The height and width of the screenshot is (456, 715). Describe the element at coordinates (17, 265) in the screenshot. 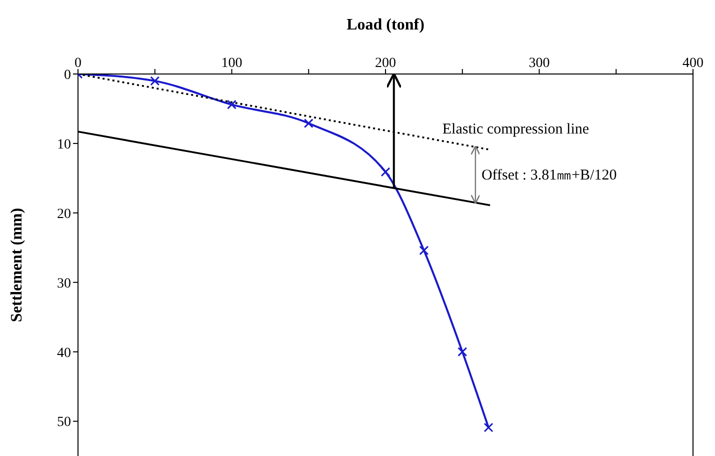

I see `y-axis-title: Settlement (mm)` at that location.